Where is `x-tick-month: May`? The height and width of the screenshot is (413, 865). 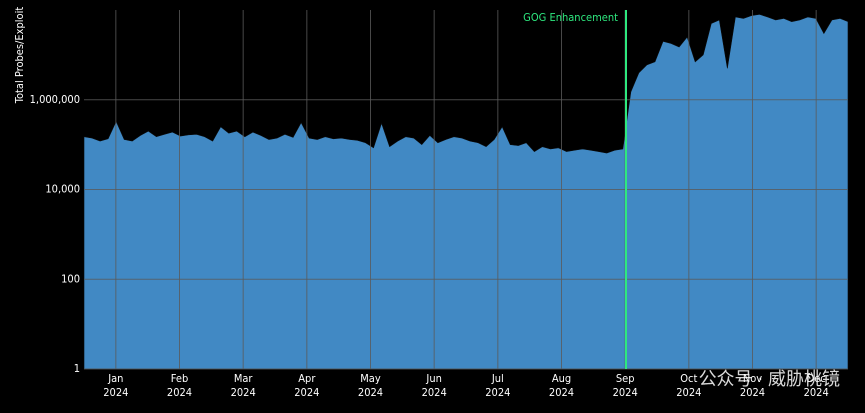
x-tick-month: May is located at coordinates (370, 378).